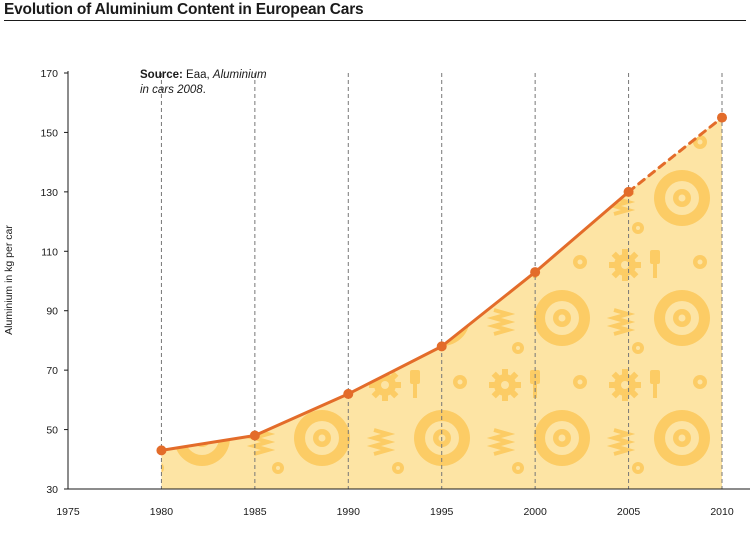 The width and height of the screenshot is (750, 538). Describe the element at coordinates (203, 83) in the screenshot. I see `source-note: Source: Eaa, Aluminium in cars 2008.` at that location.